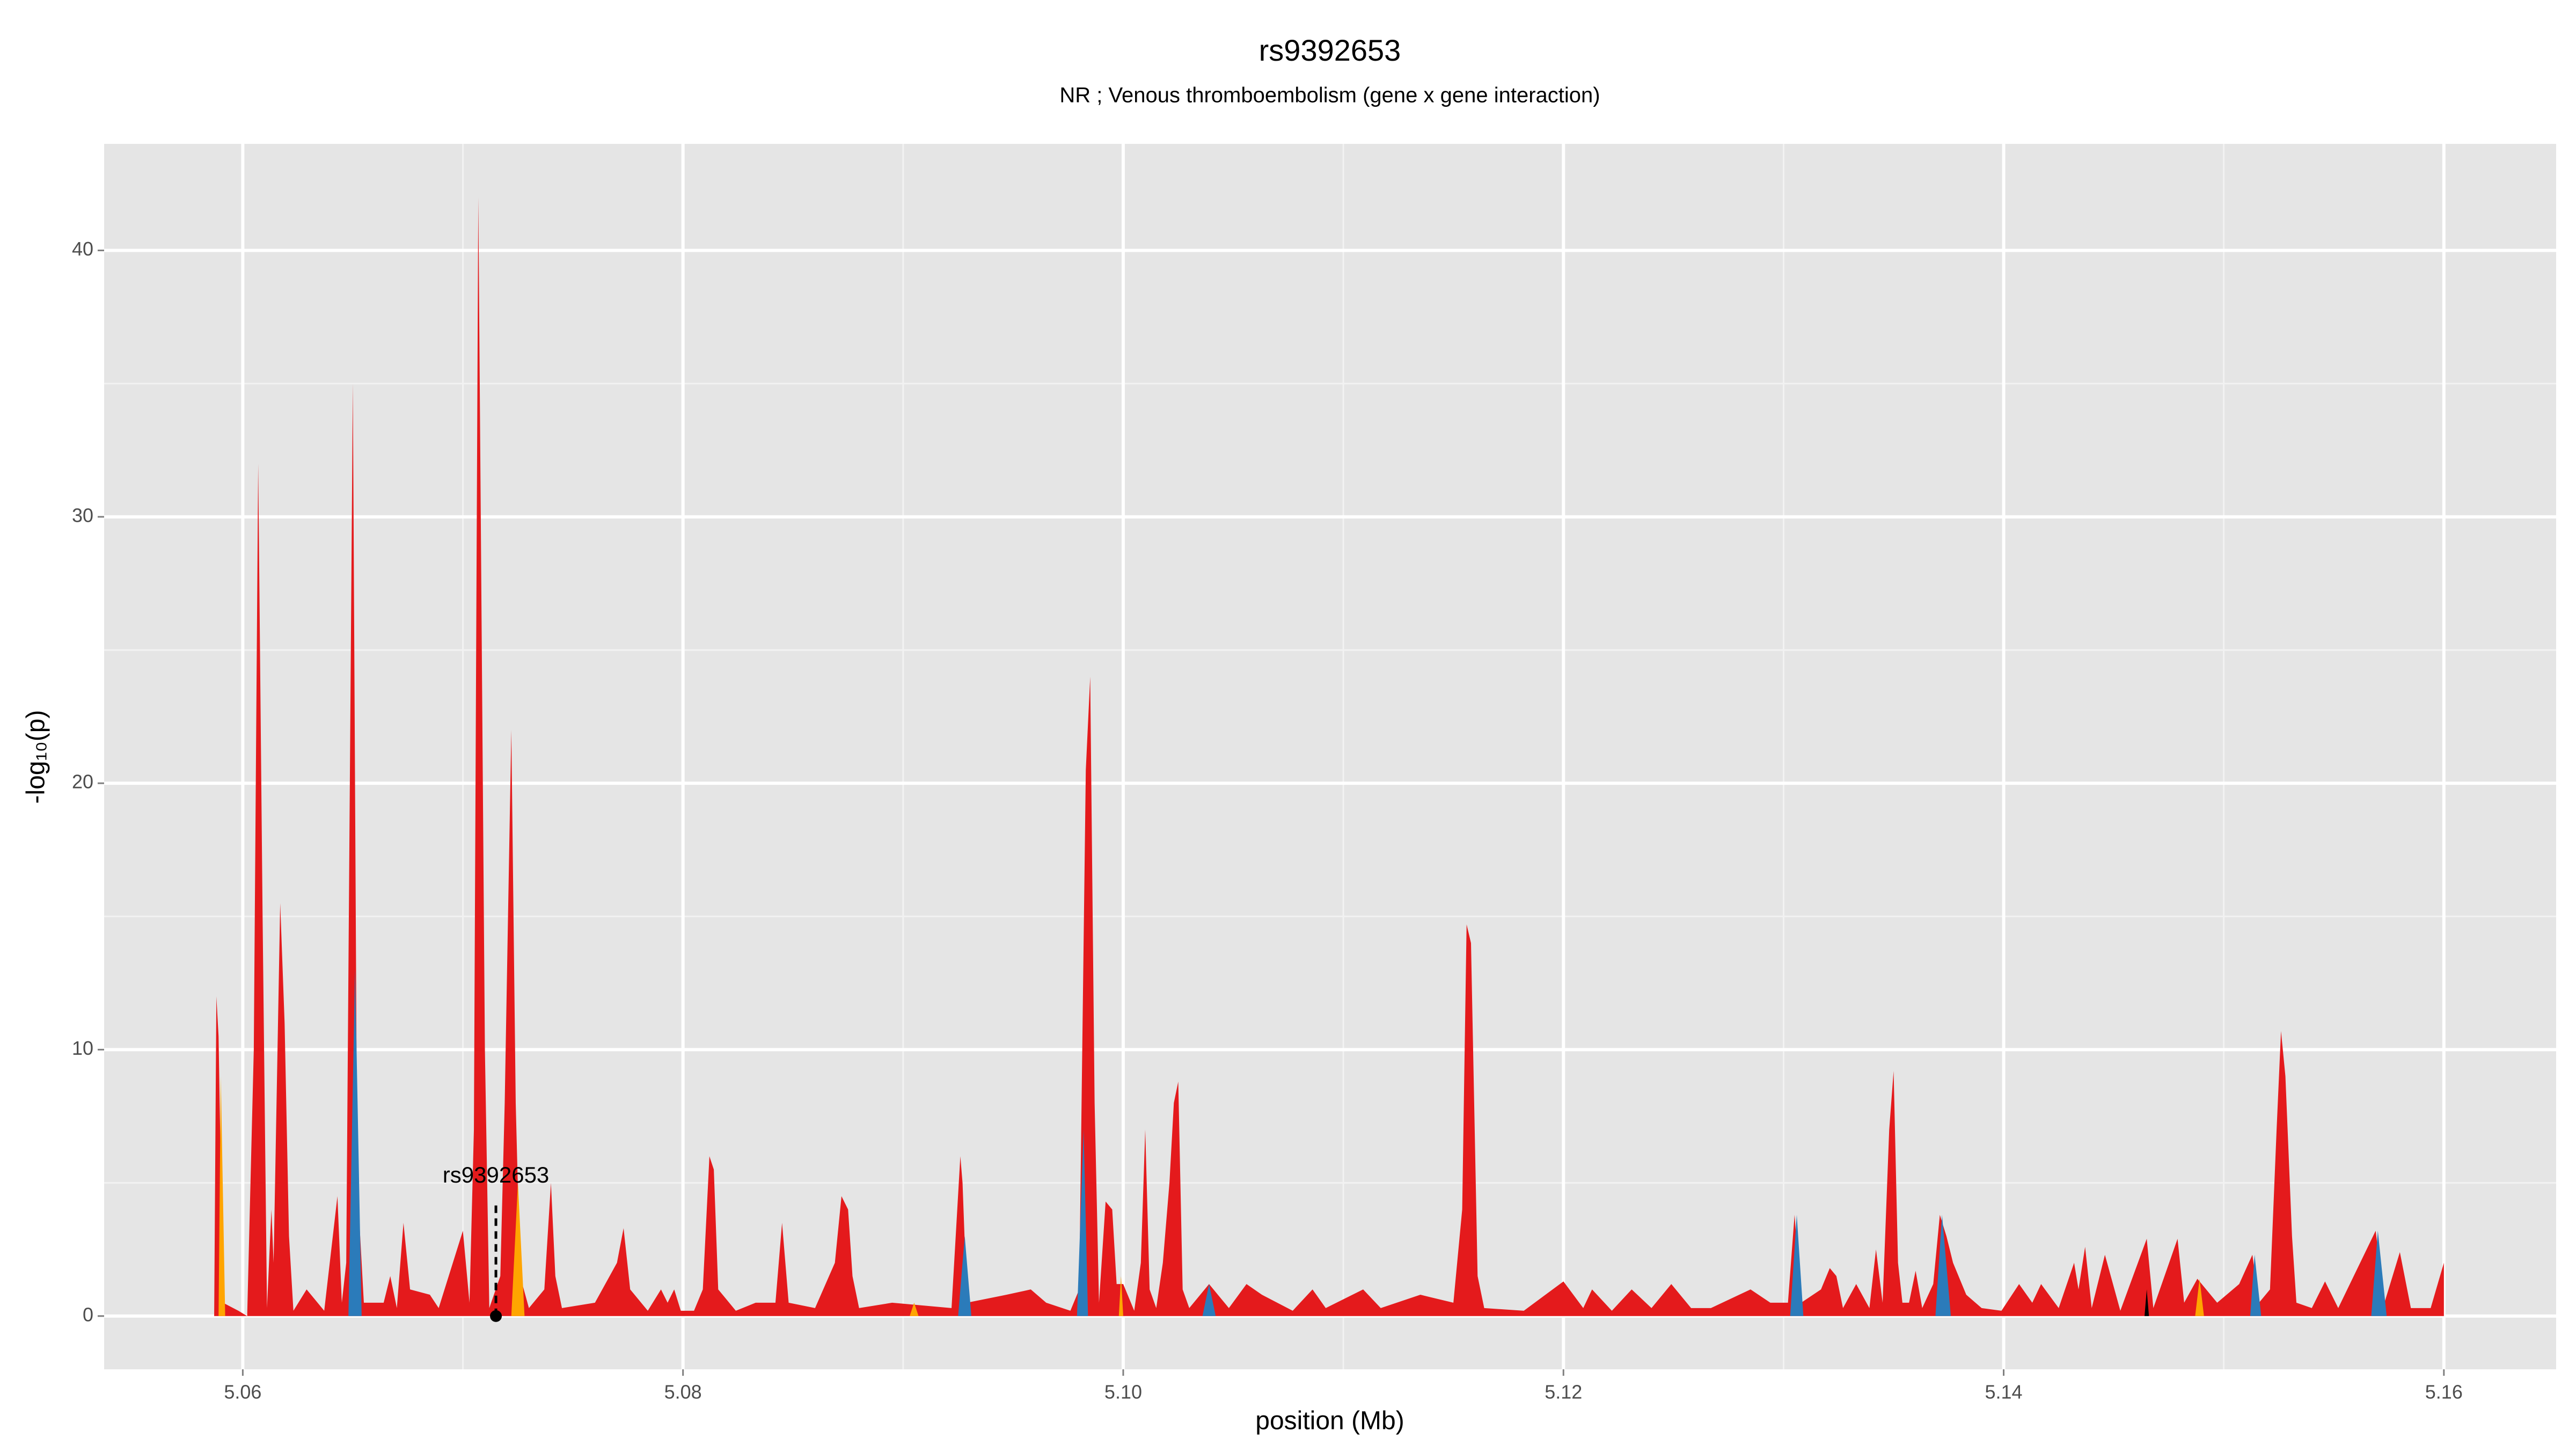  Describe the element at coordinates (1123, 1392) in the screenshot. I see `x-tick-label: 5.10` at that location.